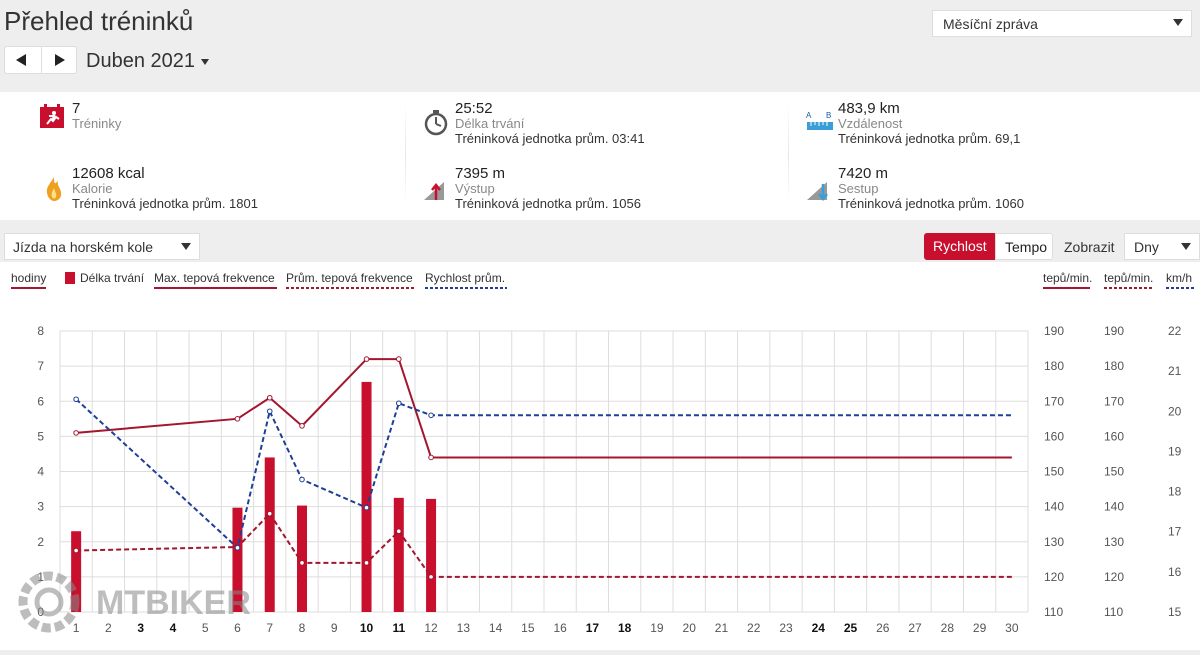 The width and height of the screenshot is (1200, 655). I want to click on x-tick-label: 3, so click(140, 628).